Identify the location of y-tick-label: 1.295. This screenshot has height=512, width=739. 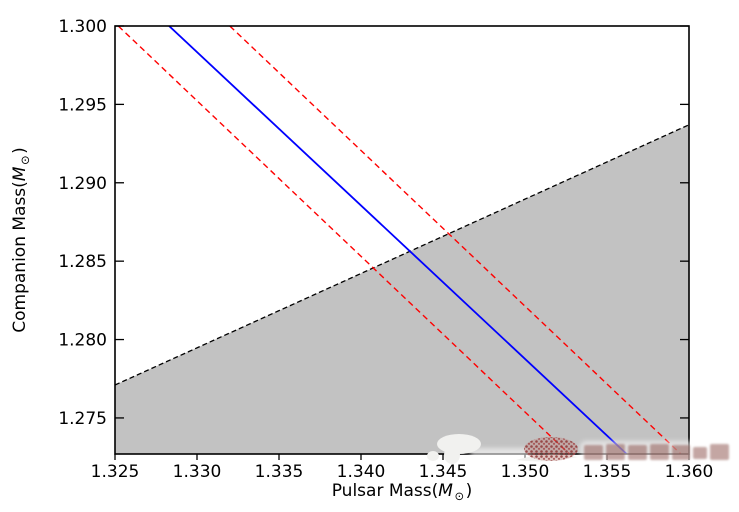
(82, 105).